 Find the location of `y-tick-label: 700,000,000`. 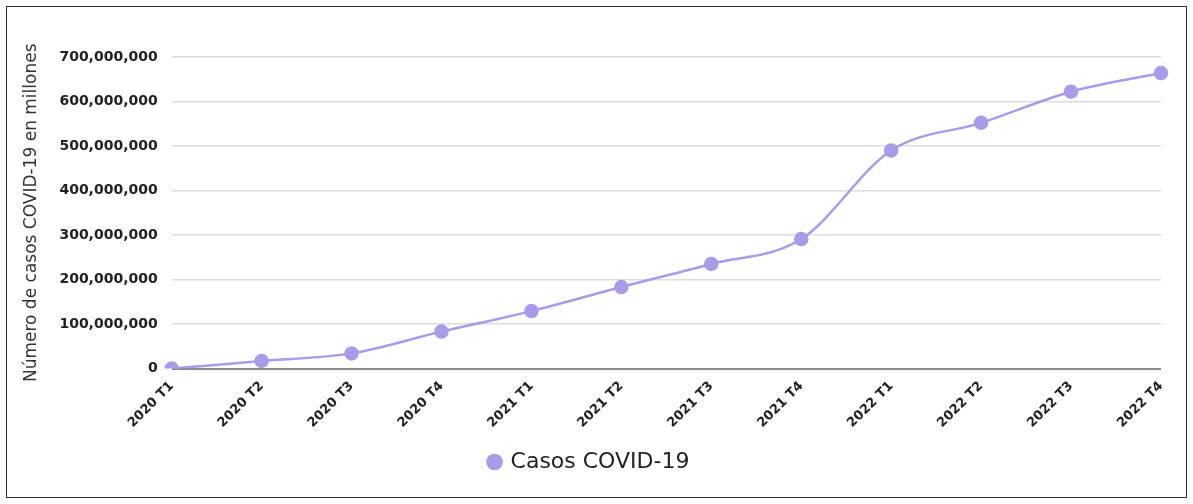

y-tick-label: 700,000,000 is located at coordinates (108, 55).